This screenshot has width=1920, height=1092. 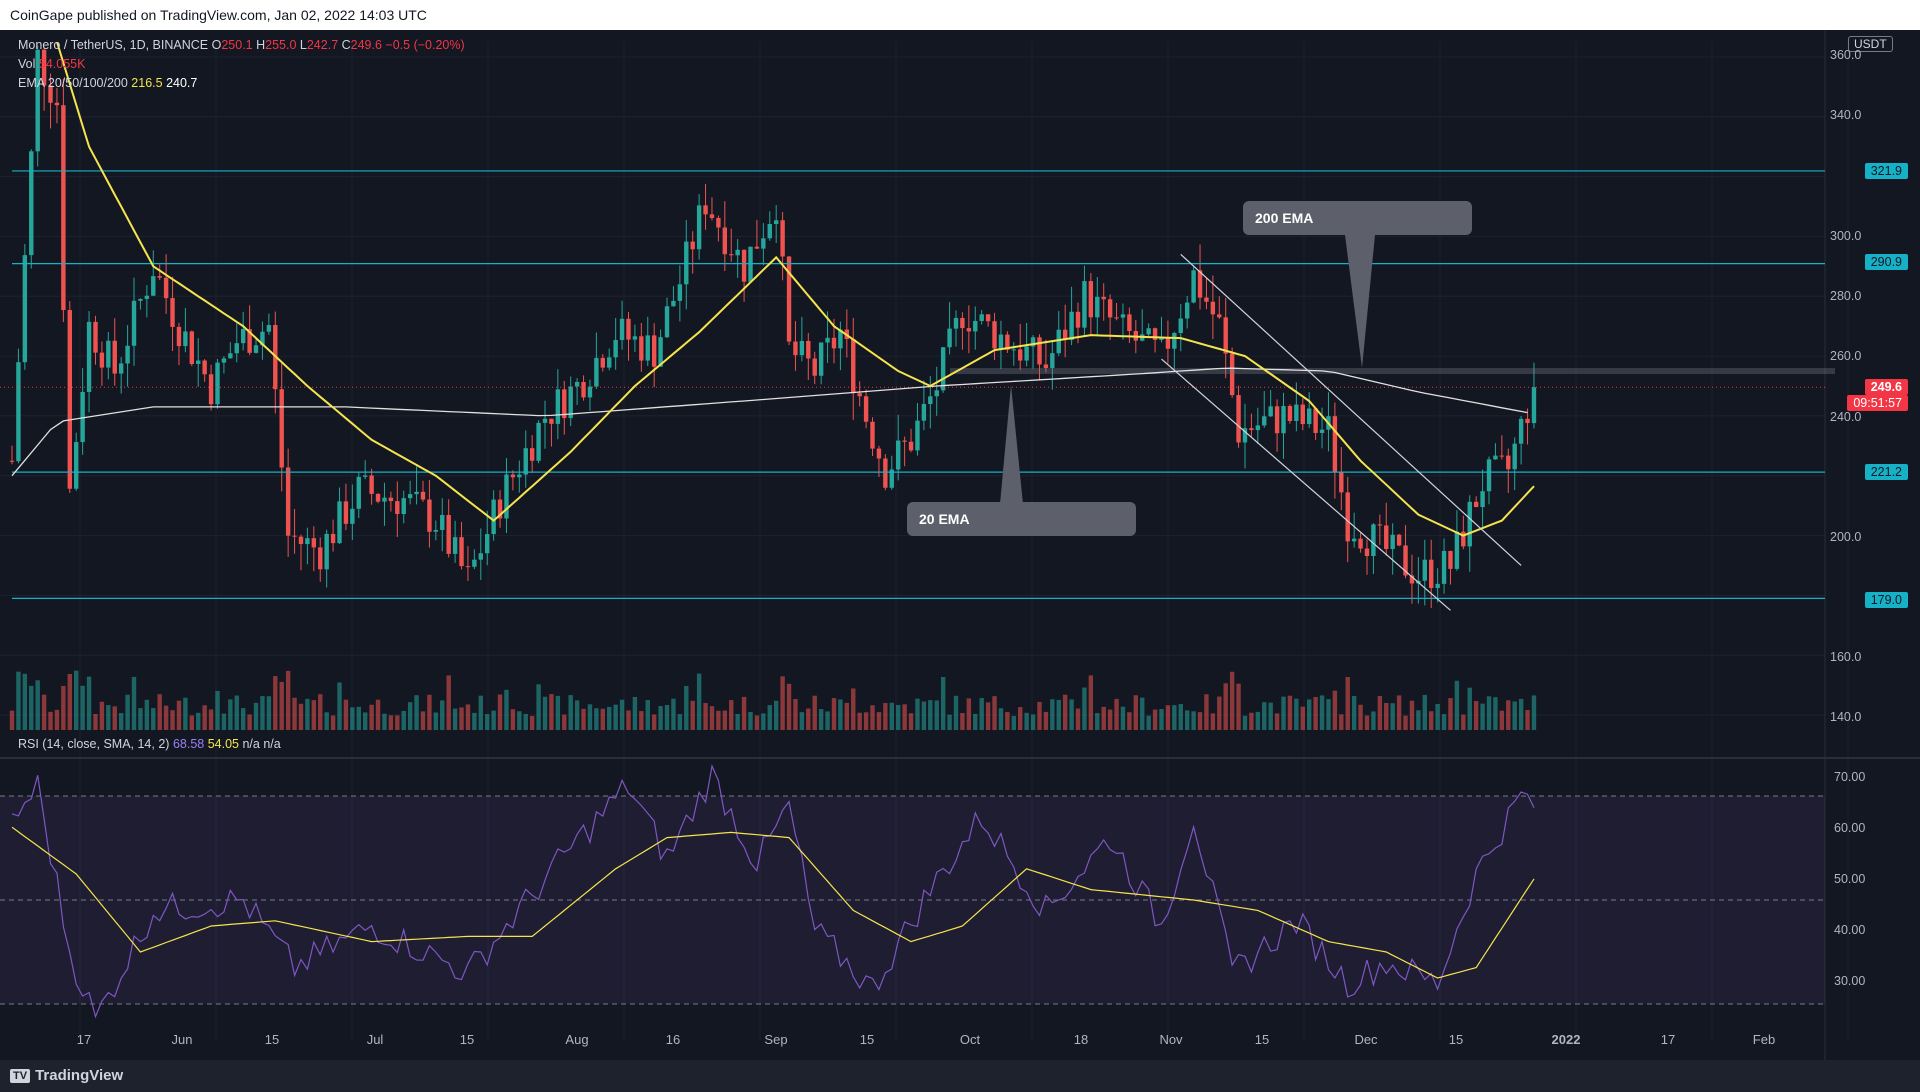 I want to click on open-value: 250.1, so click(x=237, y=45).